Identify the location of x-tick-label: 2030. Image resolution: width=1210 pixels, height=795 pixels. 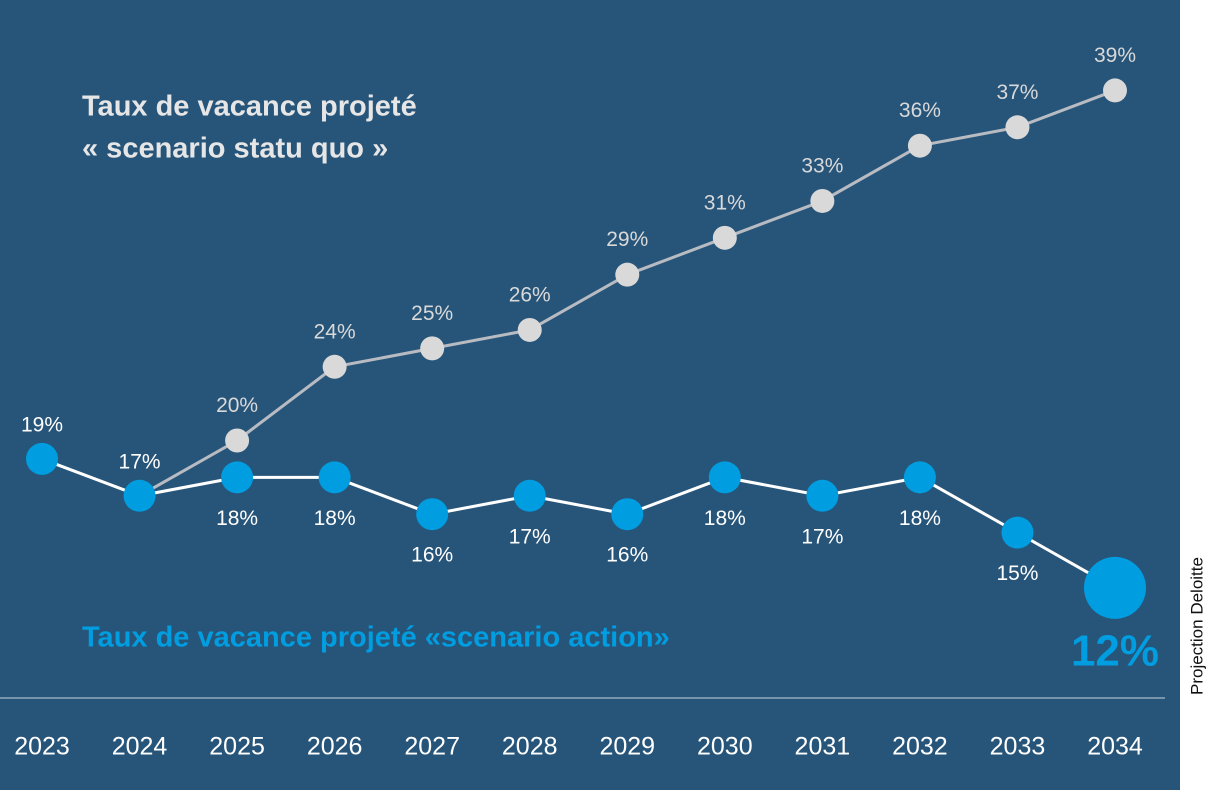
(725, 747).